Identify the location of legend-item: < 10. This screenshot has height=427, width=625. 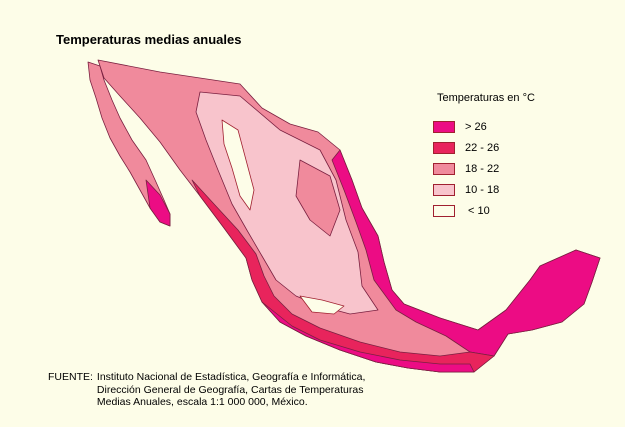
(484, 210).